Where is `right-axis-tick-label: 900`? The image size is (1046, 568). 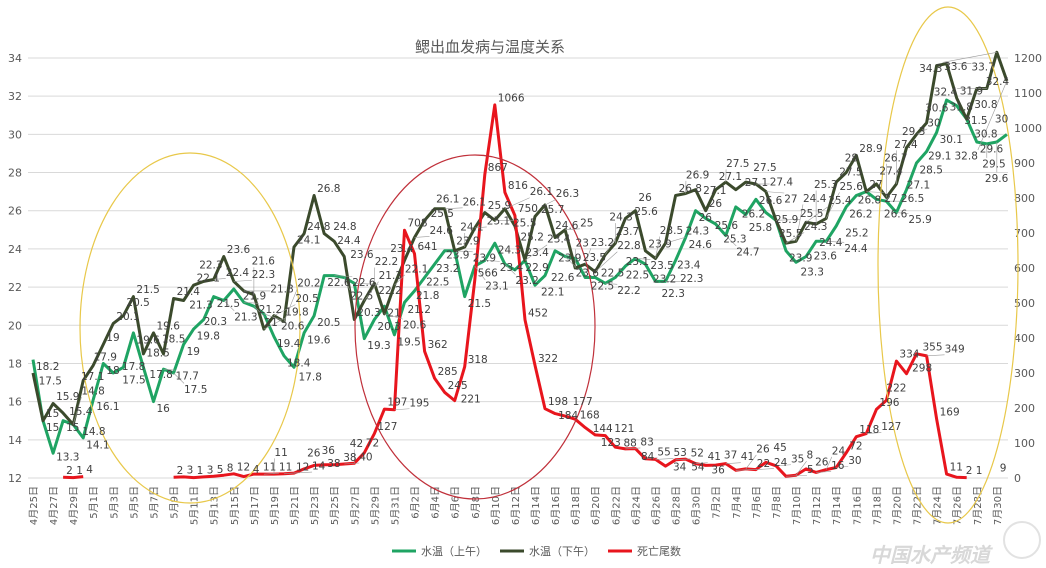
right-axis-tick-label: 900 is located at coordinates (1024, 163).